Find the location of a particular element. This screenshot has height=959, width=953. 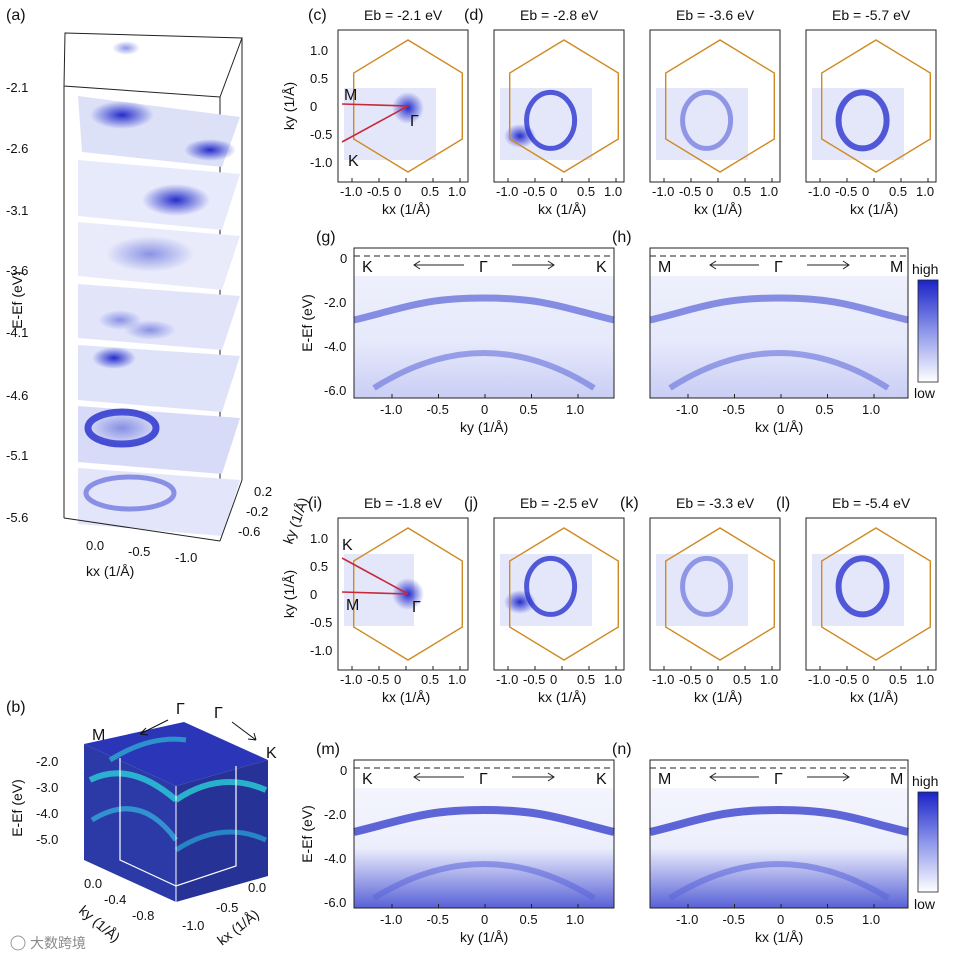

energy-tick: -2.6 is located at coordinates (17, 148).